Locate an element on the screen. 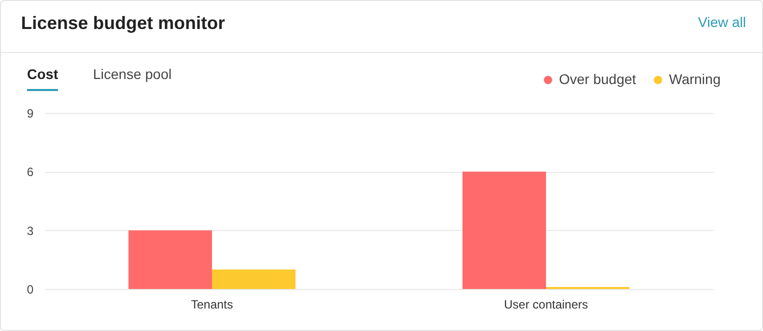 The image size is (763, 331). legend-label: Over budget is located at coordinates (597, 79).